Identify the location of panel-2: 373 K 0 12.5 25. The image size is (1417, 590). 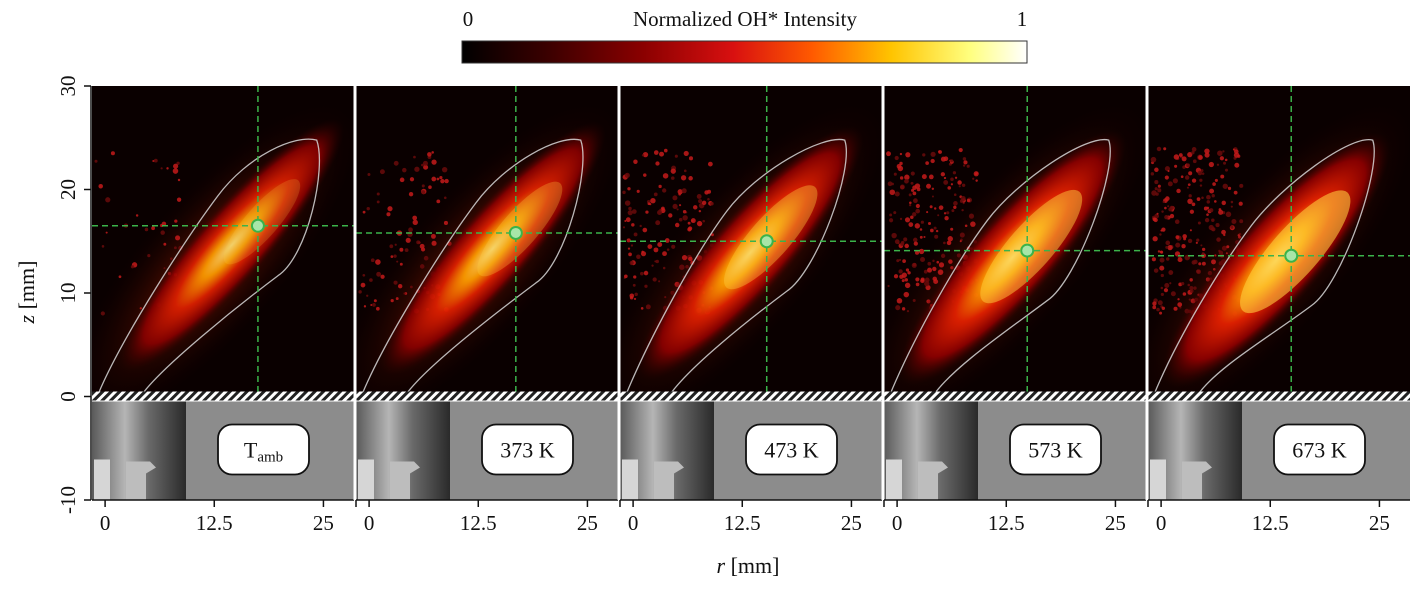
(485, 310).